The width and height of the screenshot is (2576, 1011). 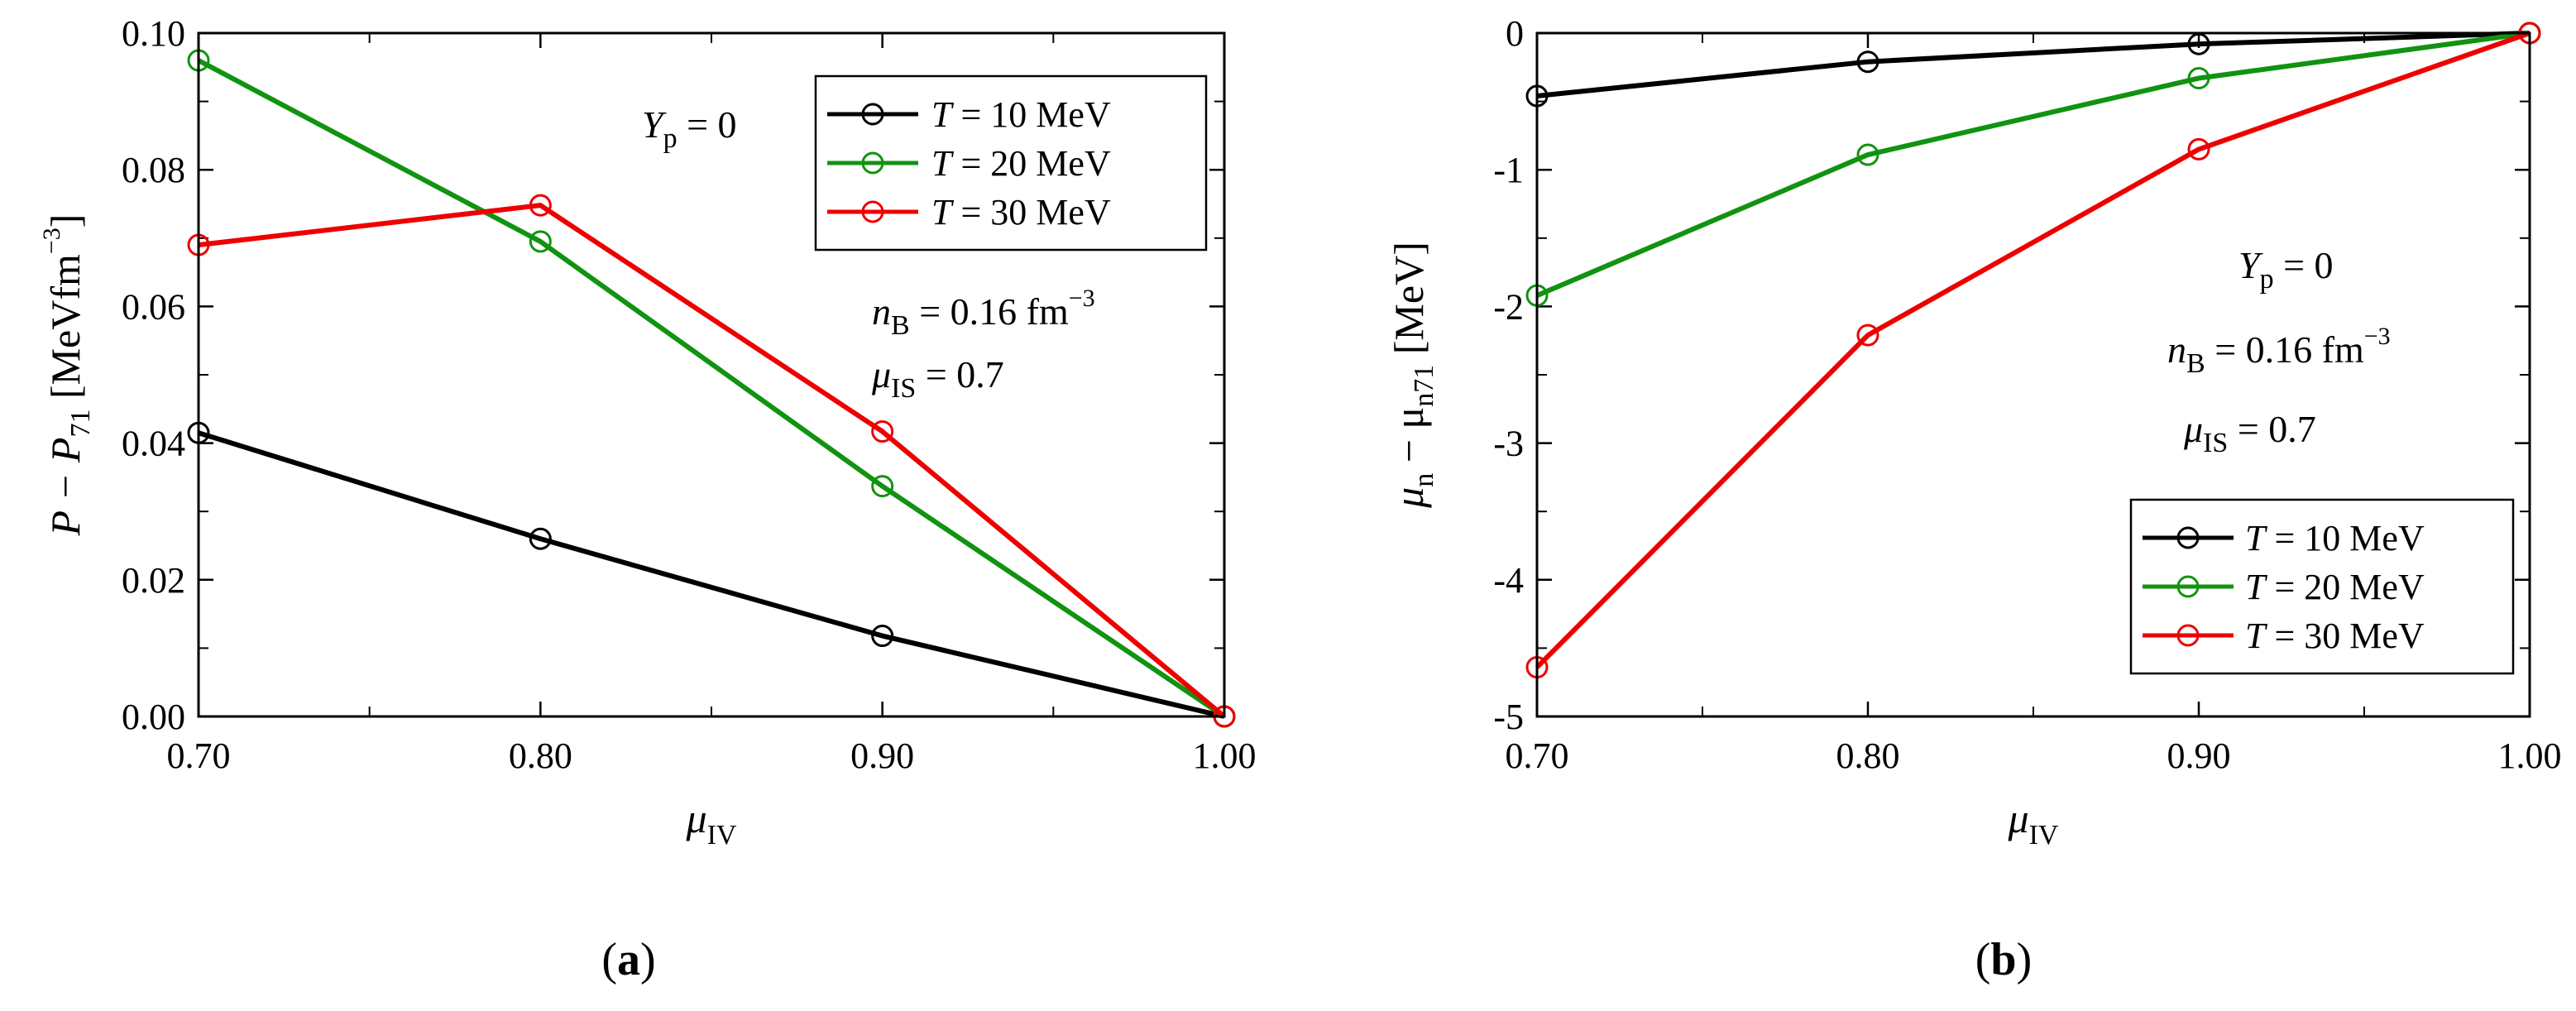 What do you see at coordinates (2004, 959) in the screenshot?
I see `panel-b-caption: (b)` at bounding box center [2004, 959].